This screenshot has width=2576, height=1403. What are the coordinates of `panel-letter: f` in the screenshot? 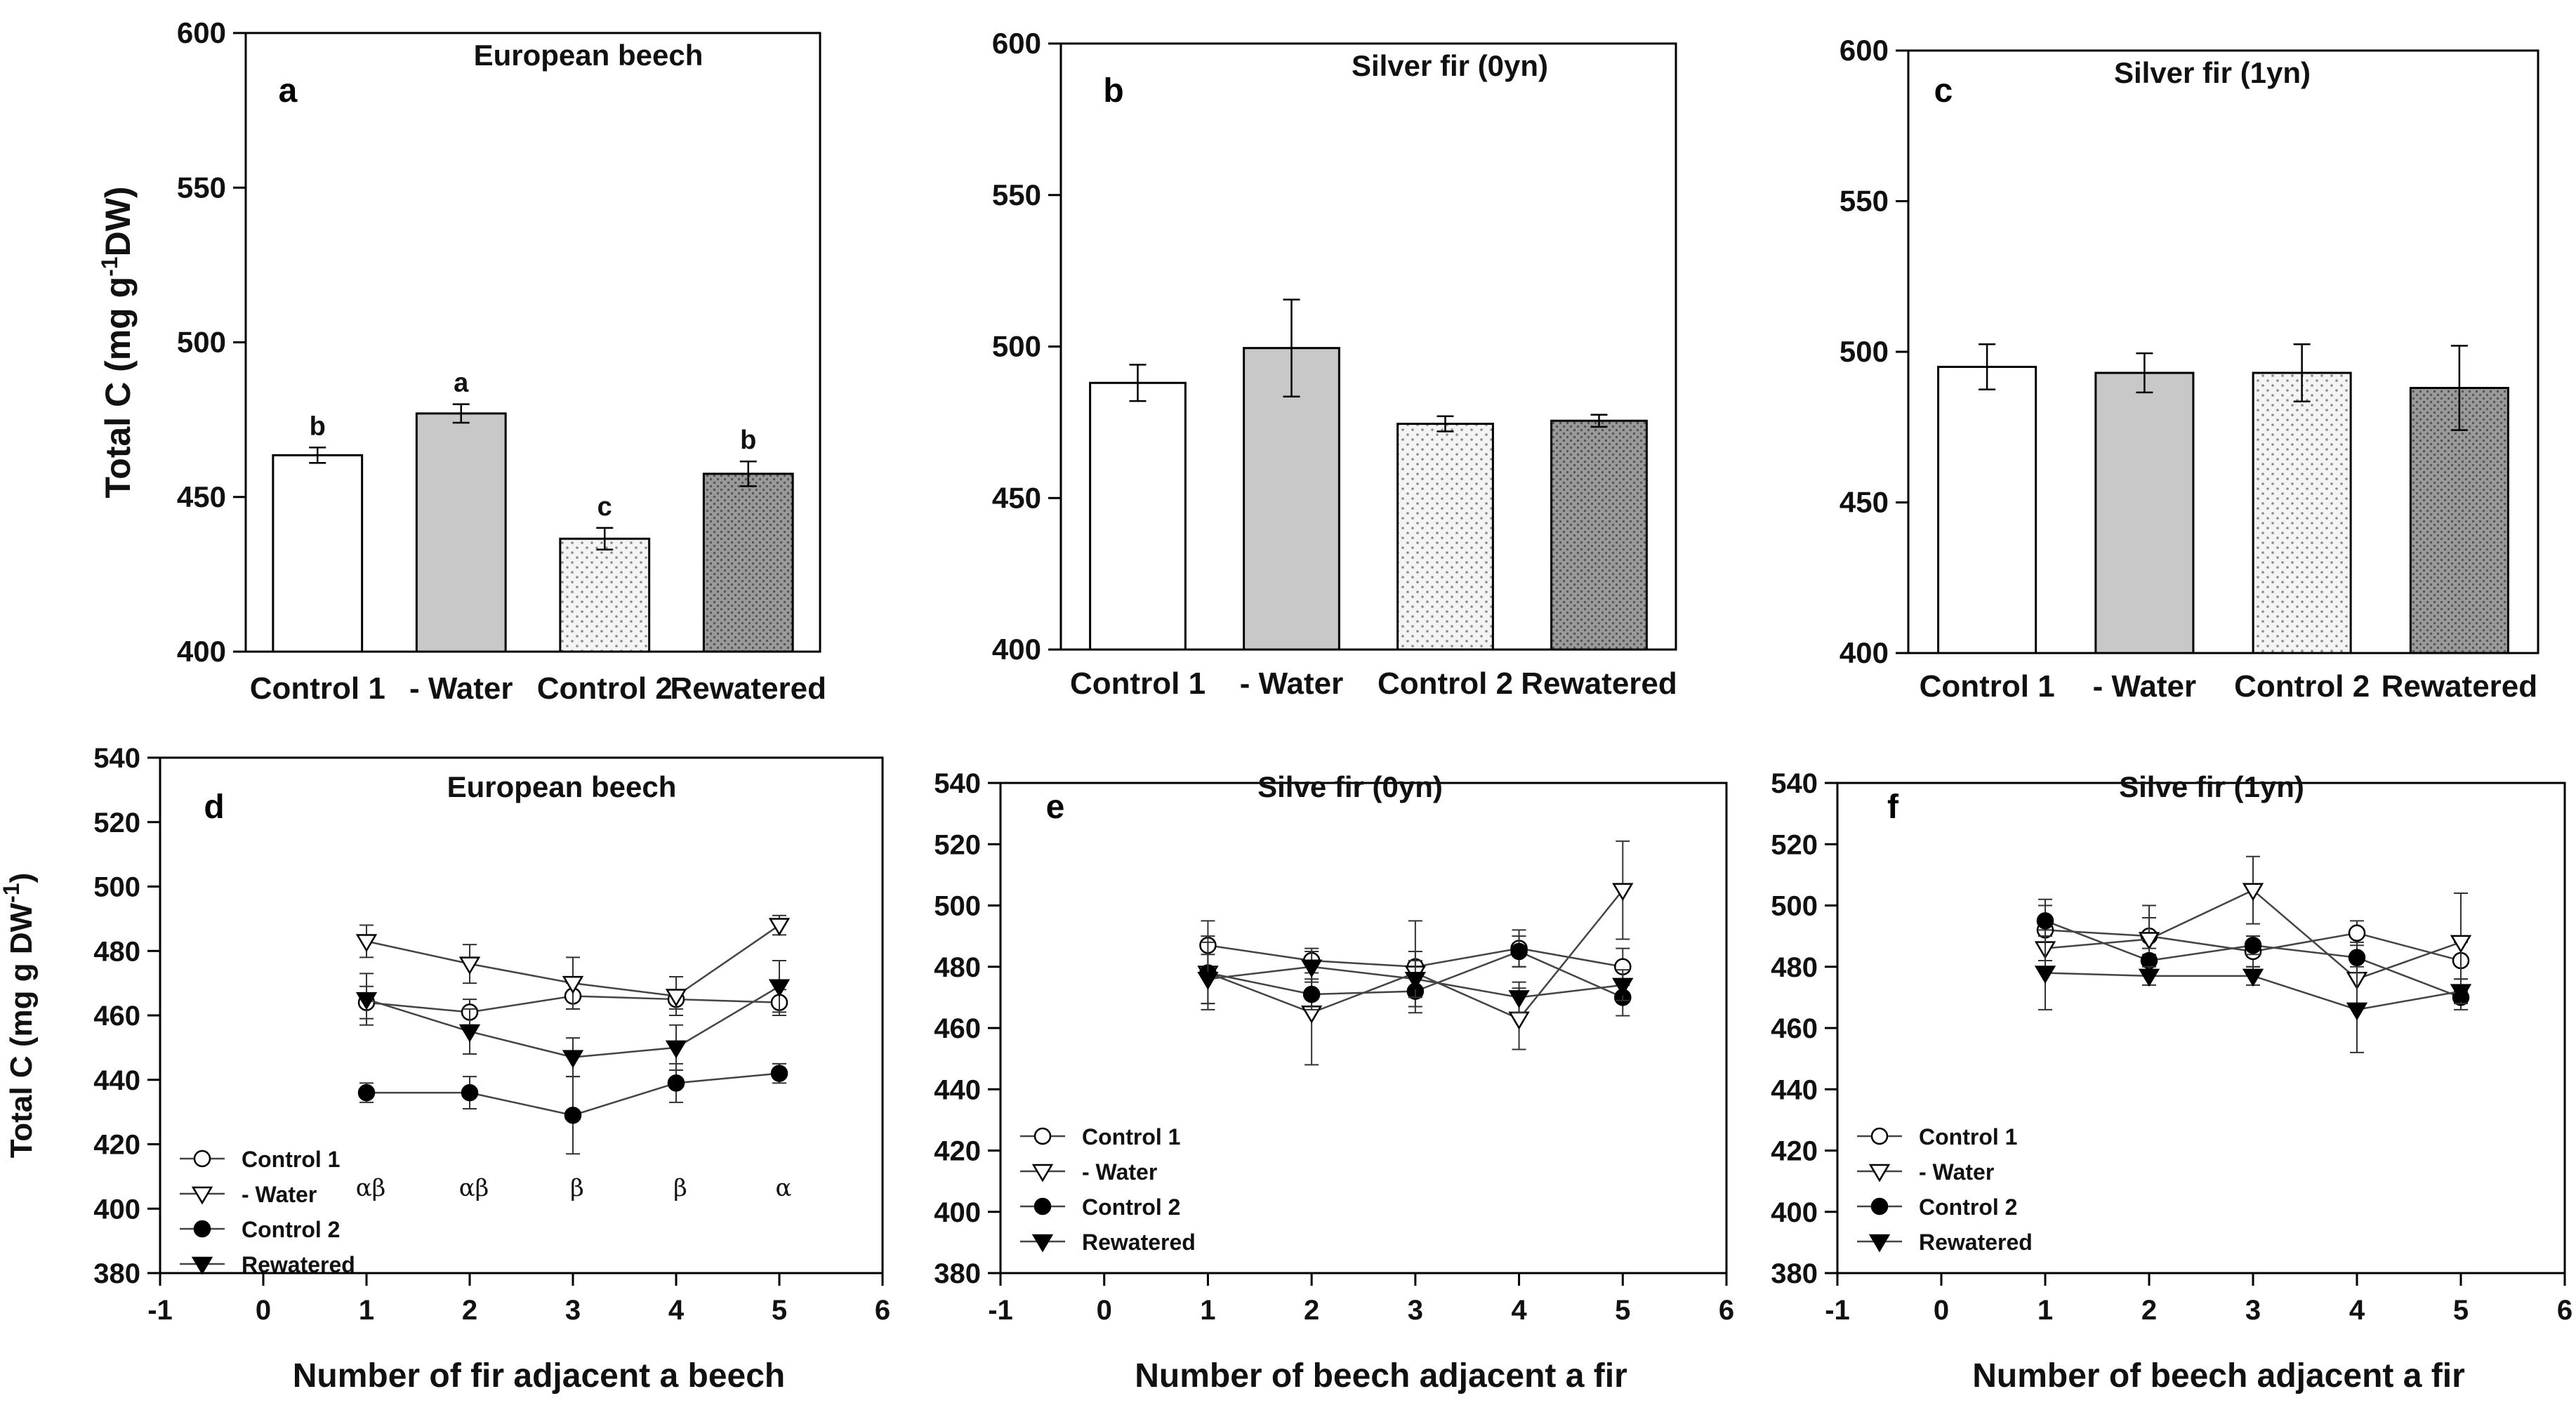 It's located at (1893, 808).